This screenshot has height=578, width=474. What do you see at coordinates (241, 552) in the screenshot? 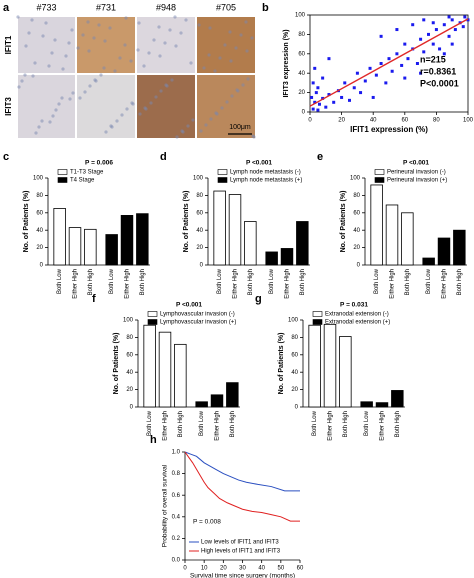
I see `legend-label: High levels of IFIT1 and IFIT3` at bounding box center [241, 552].